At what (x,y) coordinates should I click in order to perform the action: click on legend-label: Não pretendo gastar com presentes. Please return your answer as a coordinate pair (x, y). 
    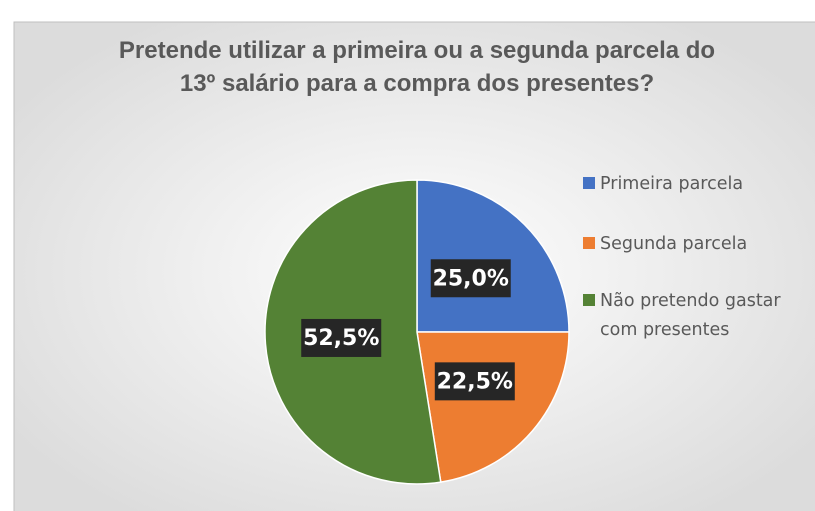
    Looking at the image, I should click on (690, 315).